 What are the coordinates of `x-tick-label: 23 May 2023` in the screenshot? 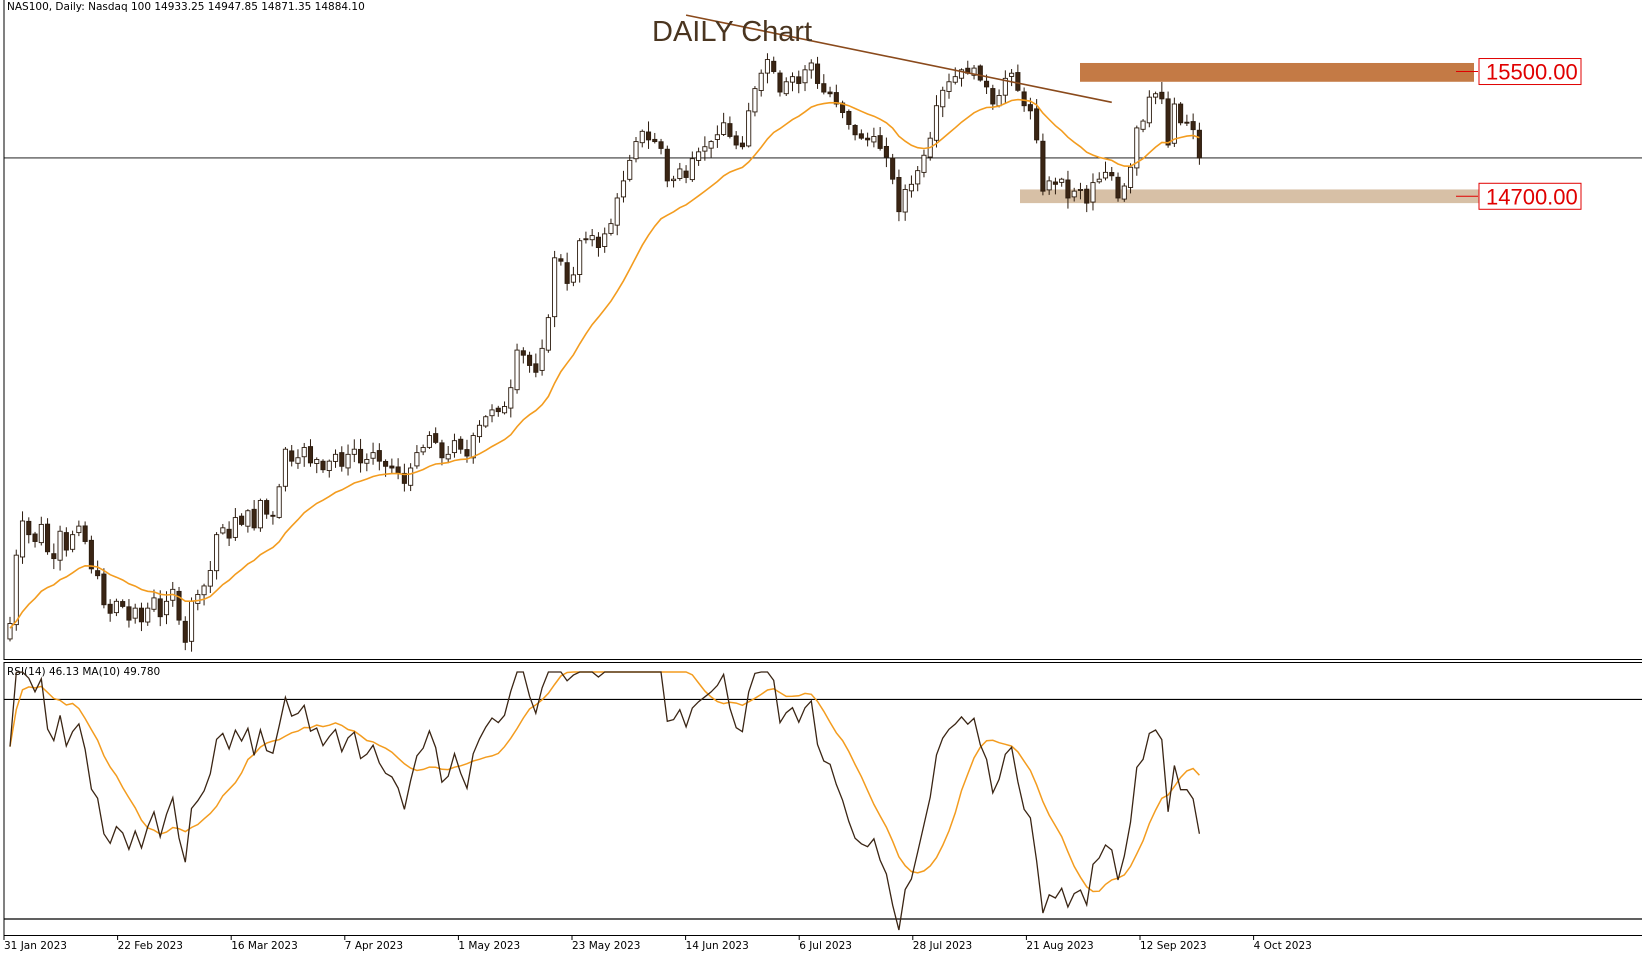 It's located at (606, 946).